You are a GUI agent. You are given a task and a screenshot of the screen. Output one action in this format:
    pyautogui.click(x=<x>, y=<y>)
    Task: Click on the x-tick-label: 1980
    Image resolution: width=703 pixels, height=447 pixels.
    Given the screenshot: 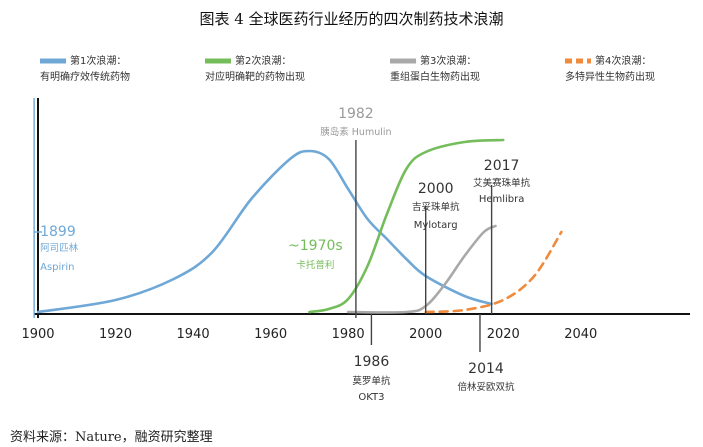 What is the action you would take?
    pyautogui.click(x=348, y=334)
    